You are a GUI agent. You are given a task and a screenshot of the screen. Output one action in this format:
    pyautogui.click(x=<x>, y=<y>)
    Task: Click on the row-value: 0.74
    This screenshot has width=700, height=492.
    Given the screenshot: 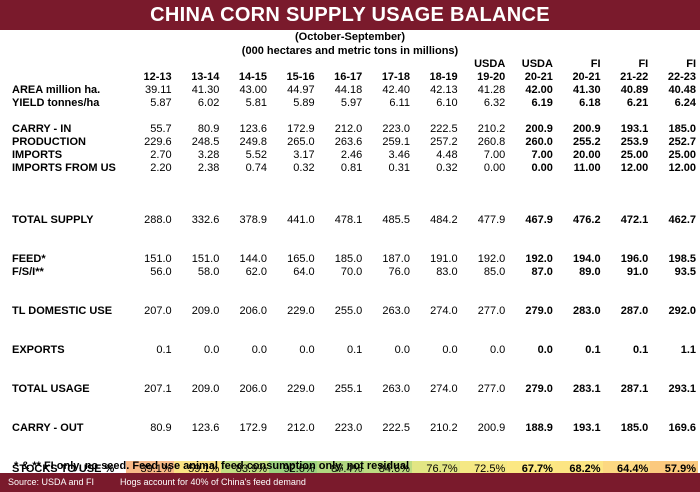 What is the action you would take?
    pyautogui.click(x=256, y=168)
    